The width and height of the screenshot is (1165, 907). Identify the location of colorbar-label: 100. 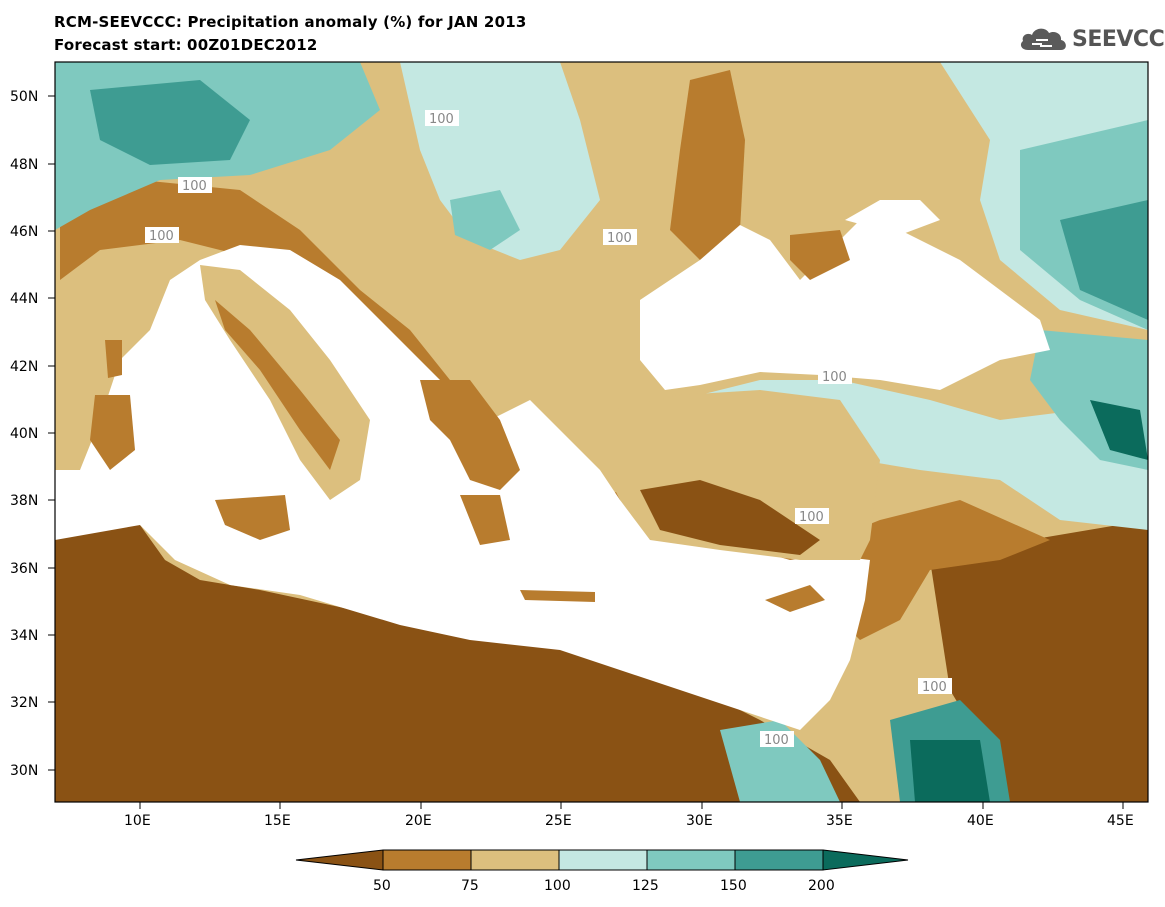
(557, 886).